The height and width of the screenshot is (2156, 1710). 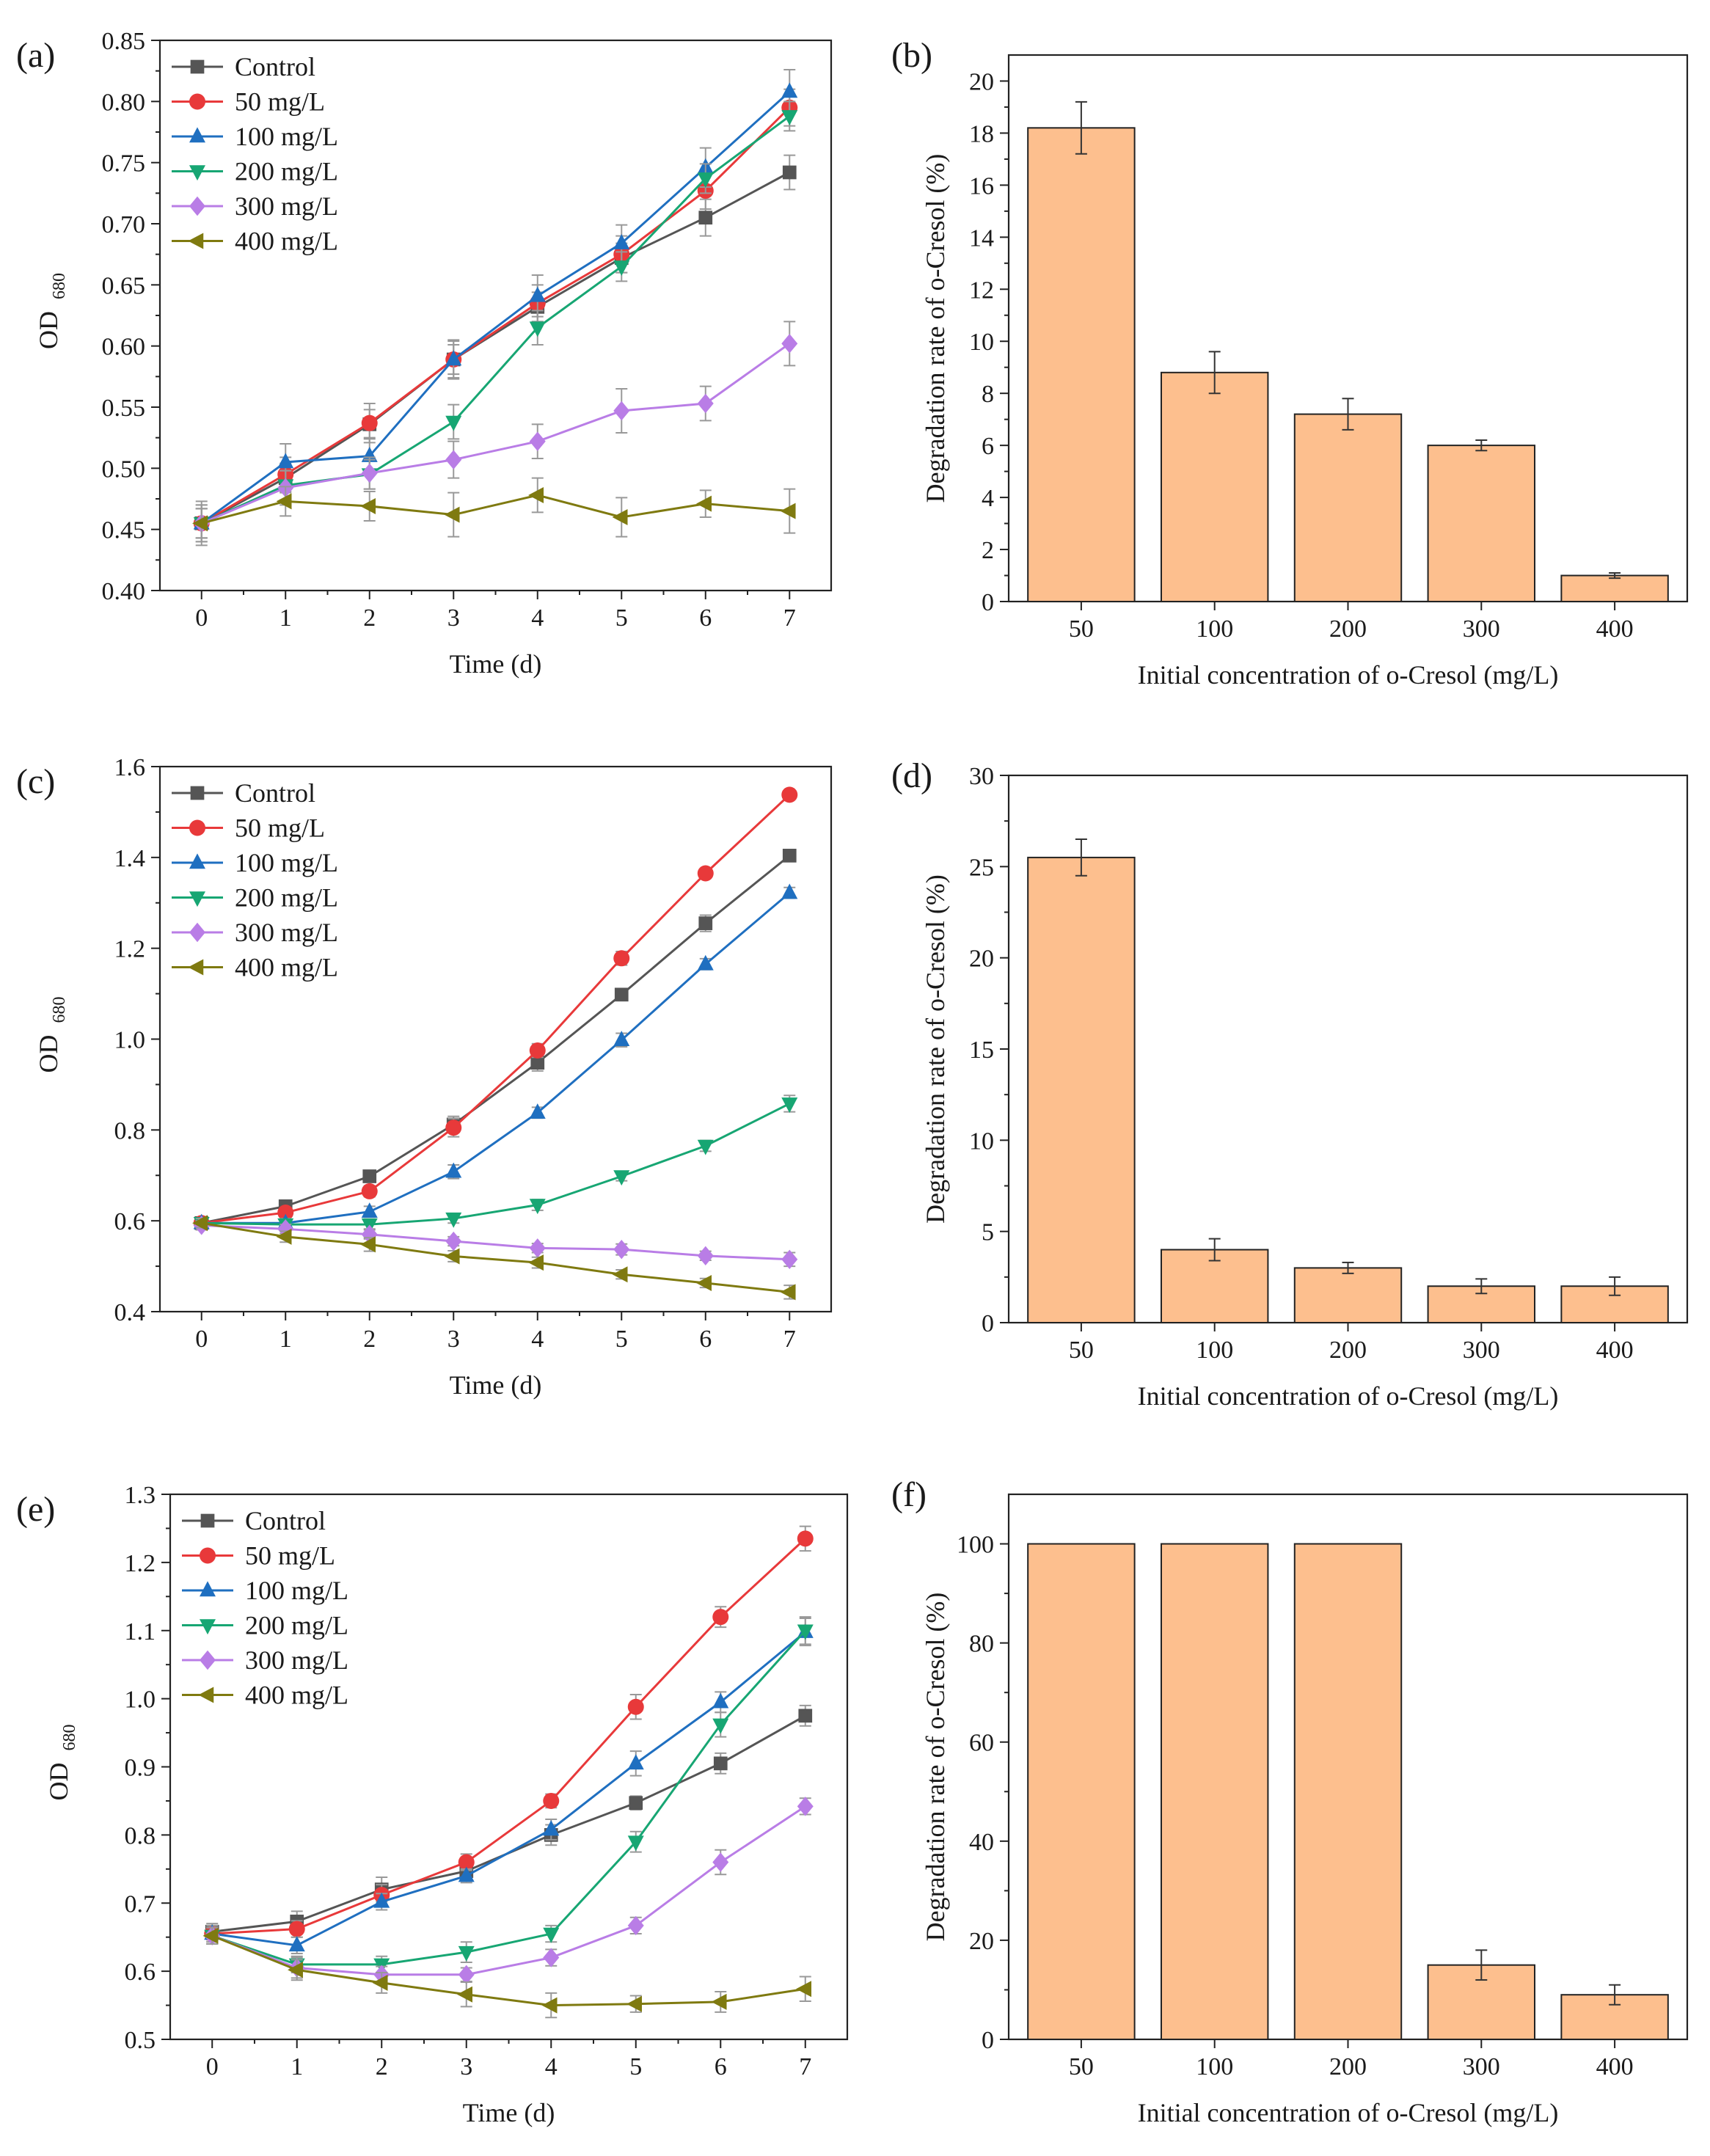 I want to click on y-tick-label: 0.75, so click(x=124, y=164).